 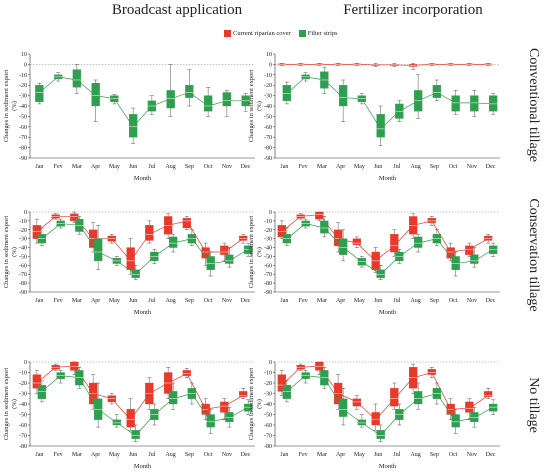 What do you see at coordinates (450, 64) in the screenshot?
I see `box-oct-riparian` at bounding box center [450, 64].